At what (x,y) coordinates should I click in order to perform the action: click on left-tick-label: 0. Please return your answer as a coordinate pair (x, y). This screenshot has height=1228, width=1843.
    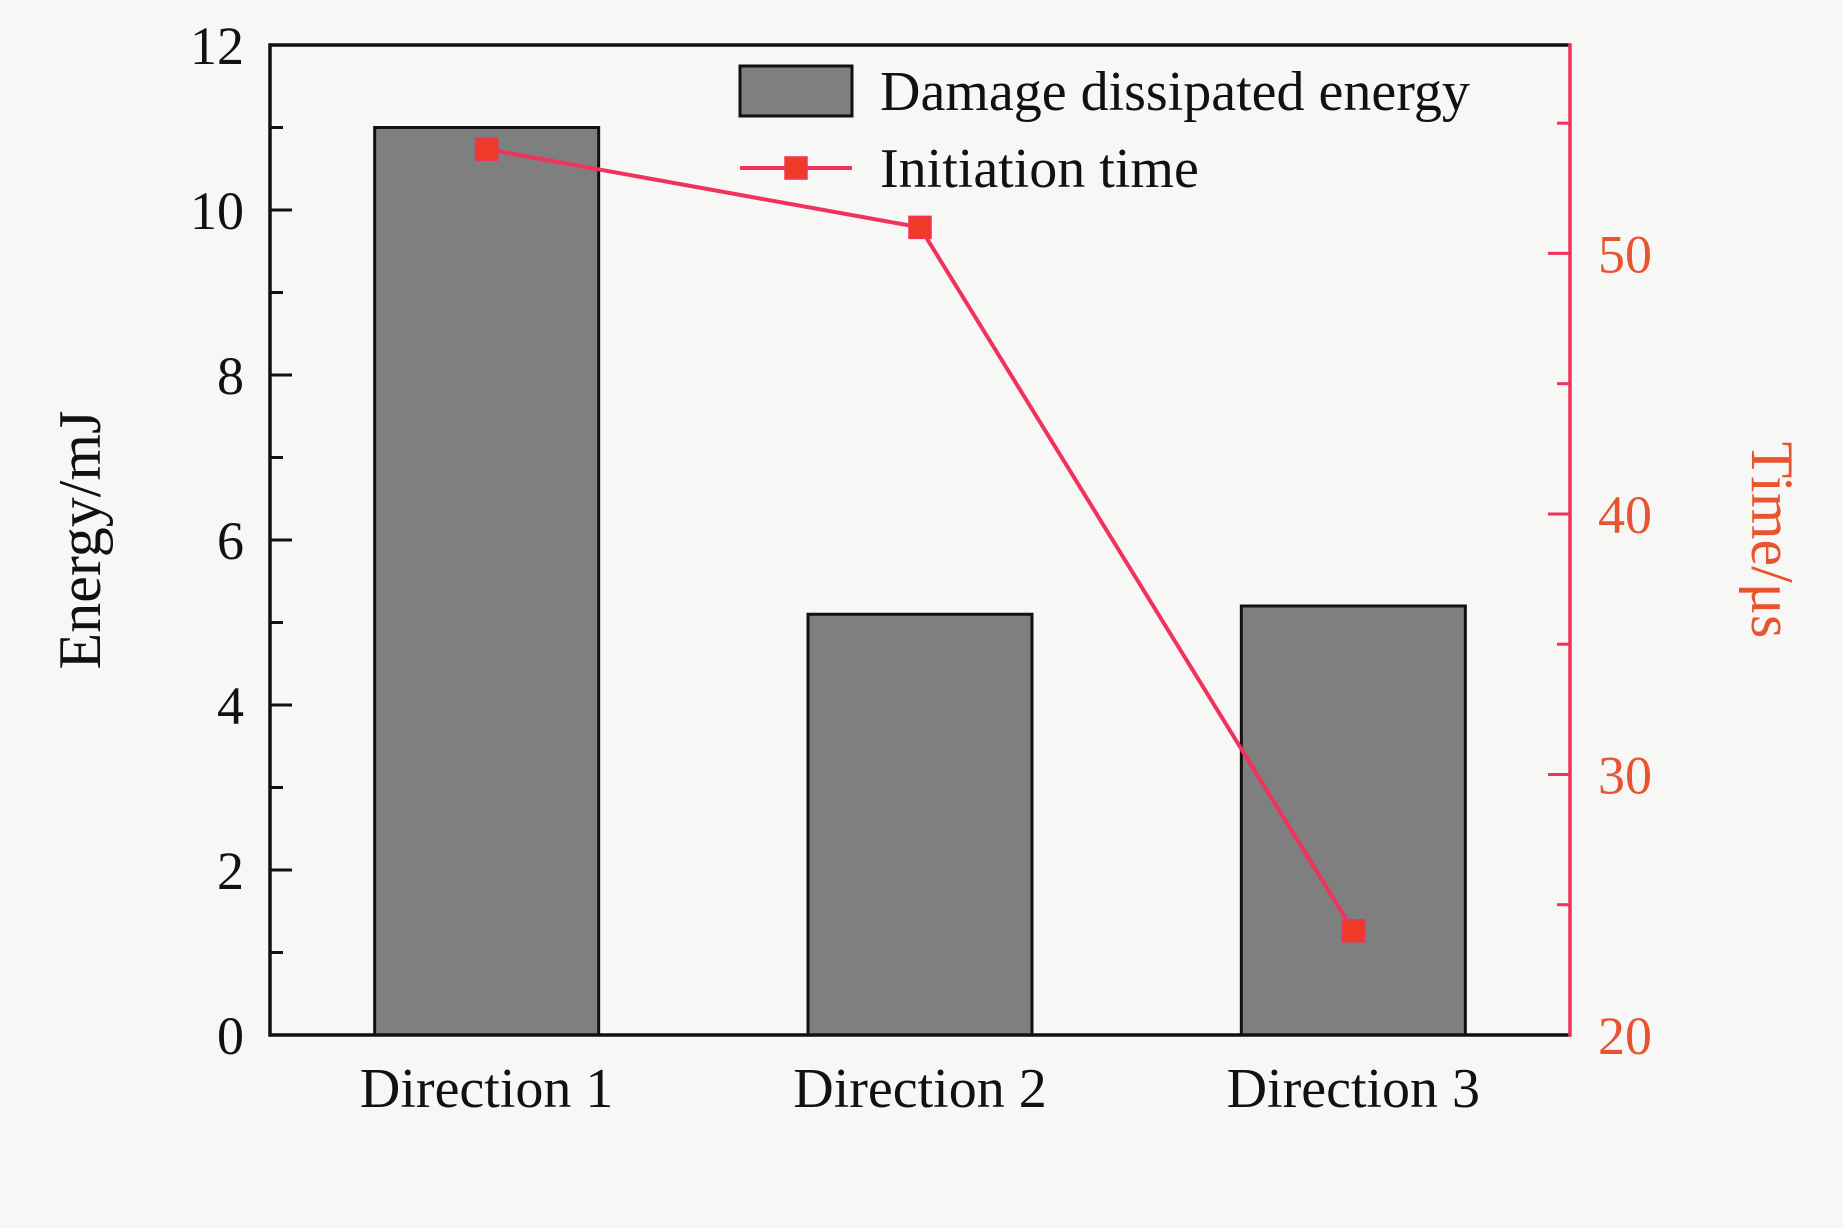
    Looking at the image, I should click on (230, 1036).